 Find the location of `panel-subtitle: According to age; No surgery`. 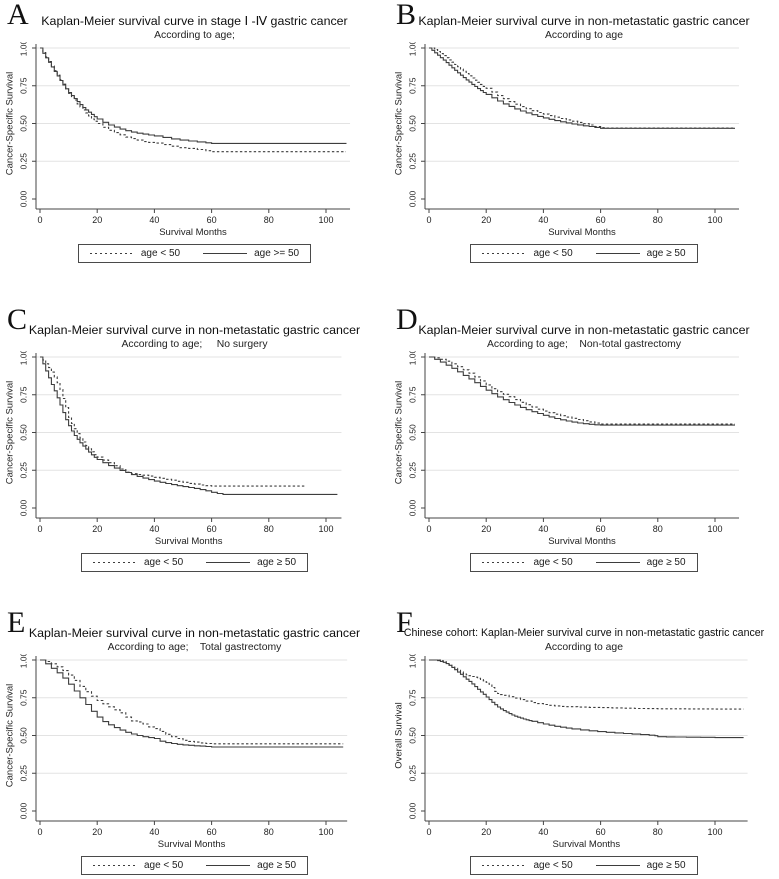

panel-subtitle: According to age; No surgery is located at coordinates (194, 344).